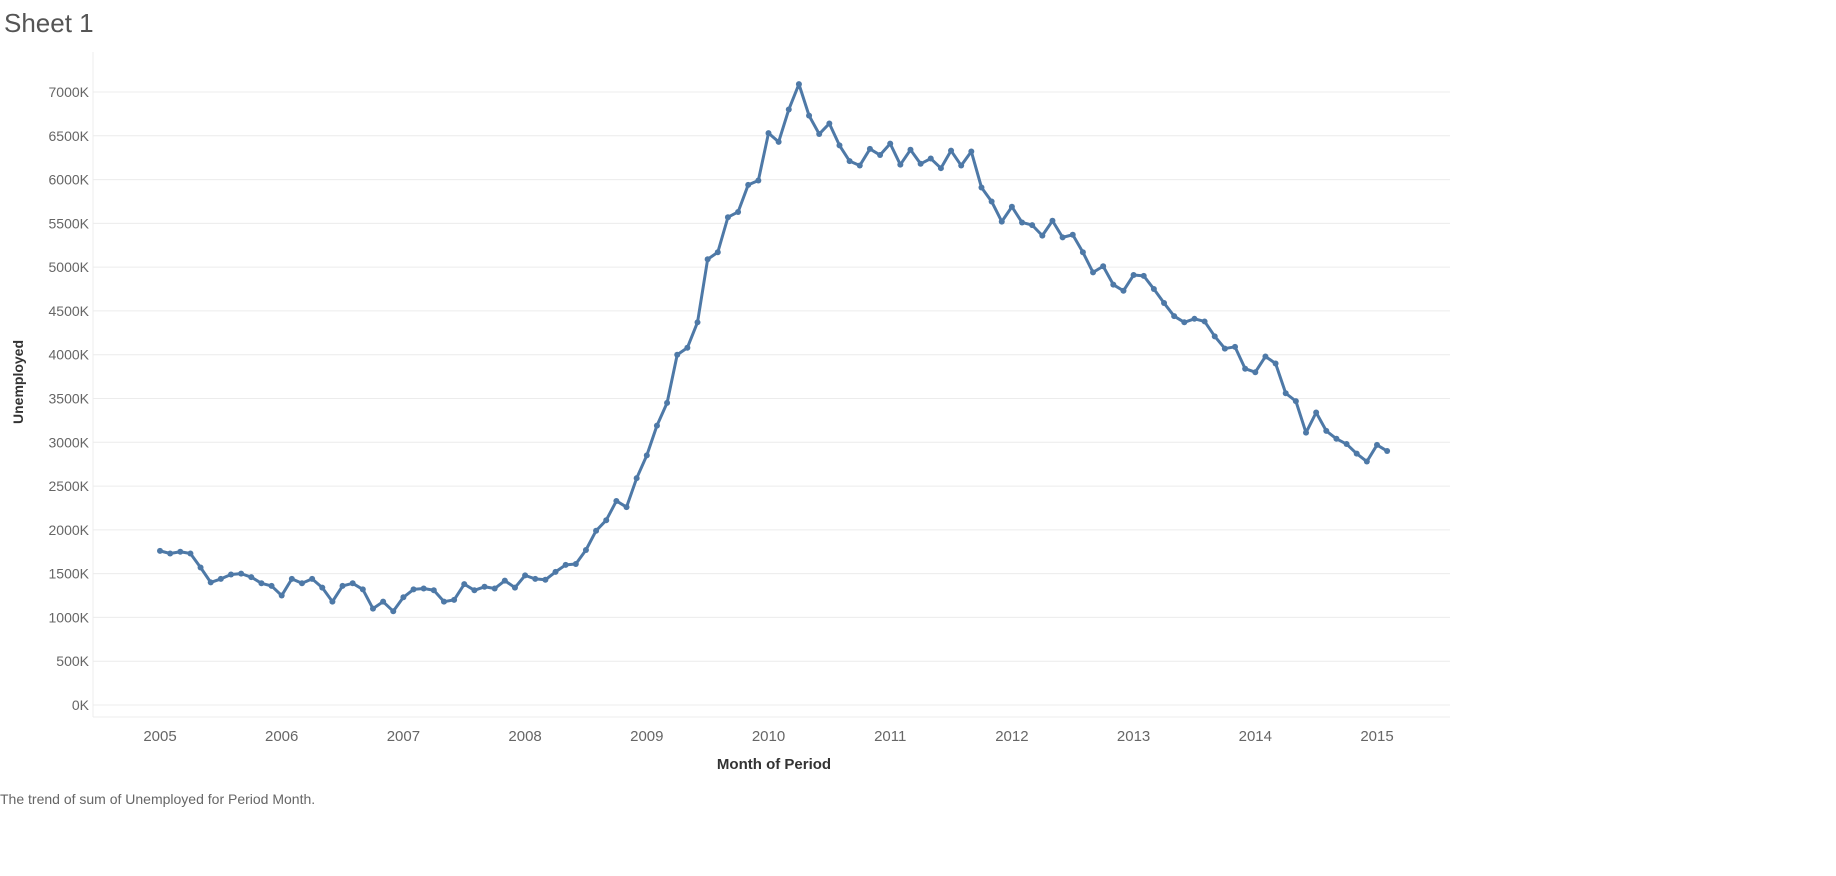 The image size is (1836, 876). What do you see at coordinates (72, 661) in the screenshot?
I see `y-tick-label: 500K` at bounding box center [72, 661].